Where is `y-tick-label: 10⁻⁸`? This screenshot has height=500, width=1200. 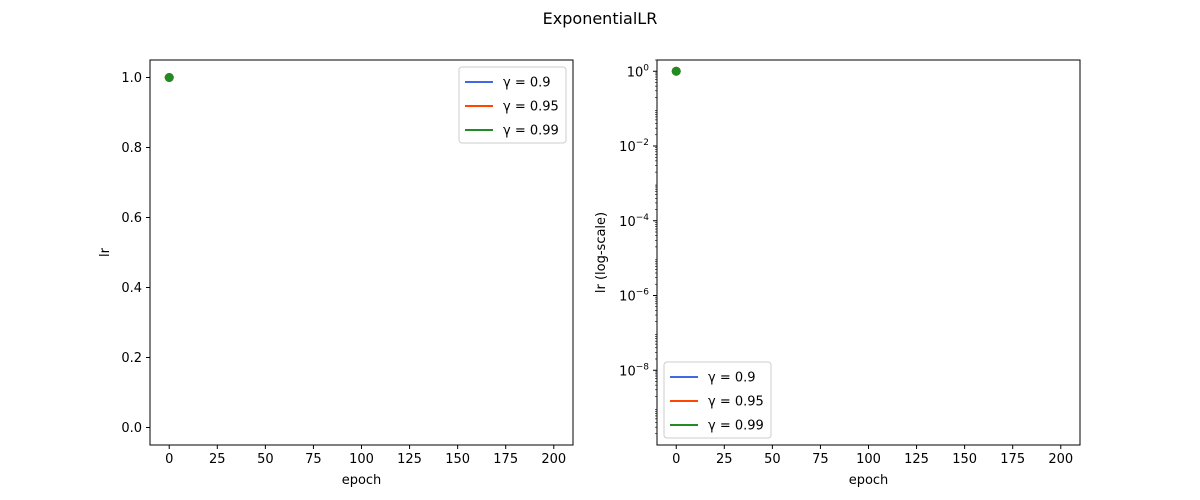
y-tick-label: 10⁻⁸ is located at coordinates (634, 370).